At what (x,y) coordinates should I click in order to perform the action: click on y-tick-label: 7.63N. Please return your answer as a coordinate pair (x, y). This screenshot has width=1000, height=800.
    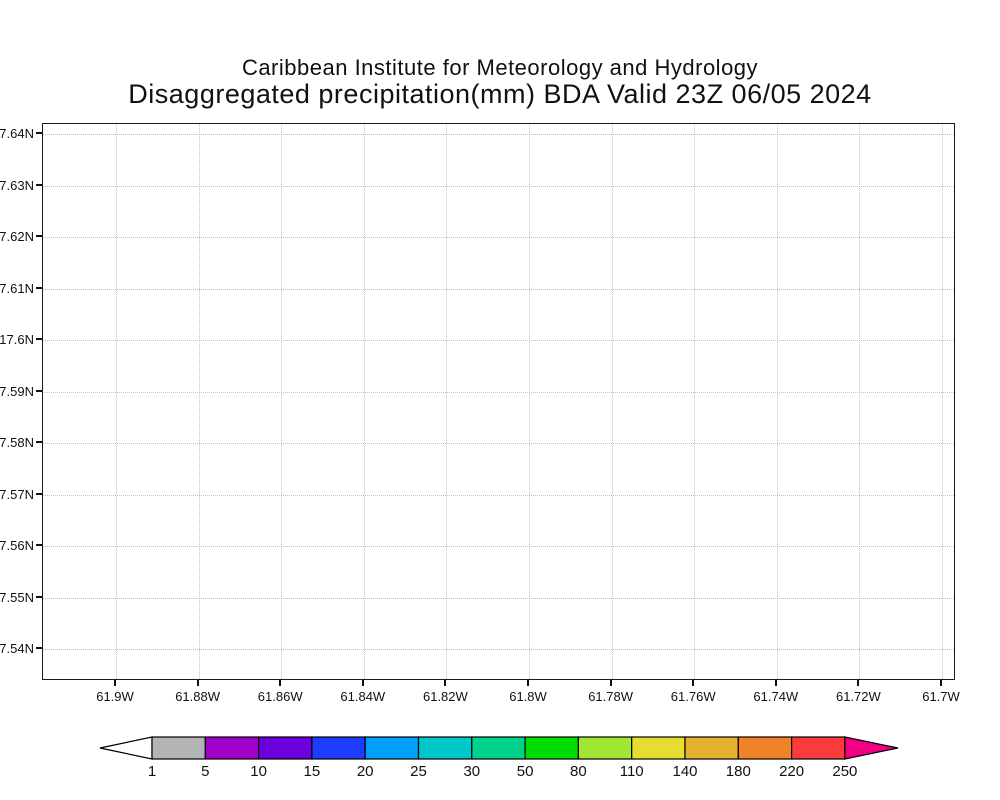
    Looking at the image, I should click on (17, 185).